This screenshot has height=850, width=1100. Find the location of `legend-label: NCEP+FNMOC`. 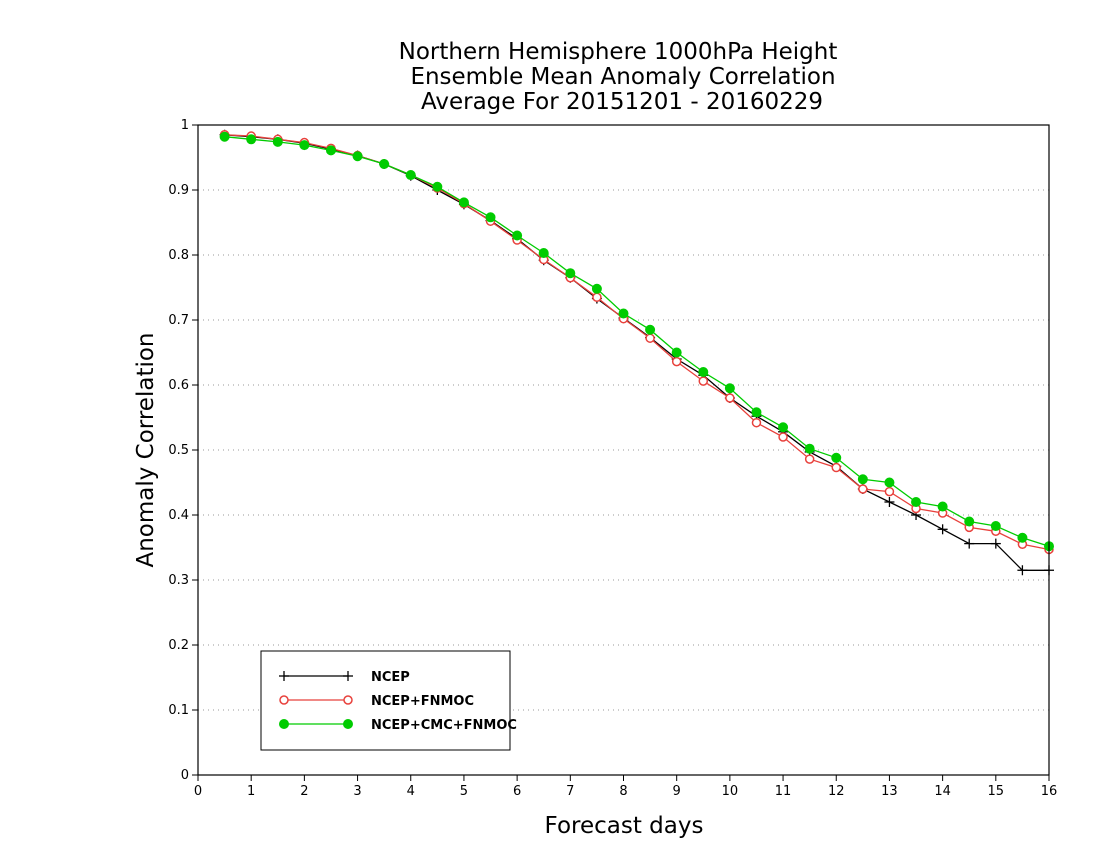

legend-label: NCEP+FNMOC is located at coordinates (422, 701).